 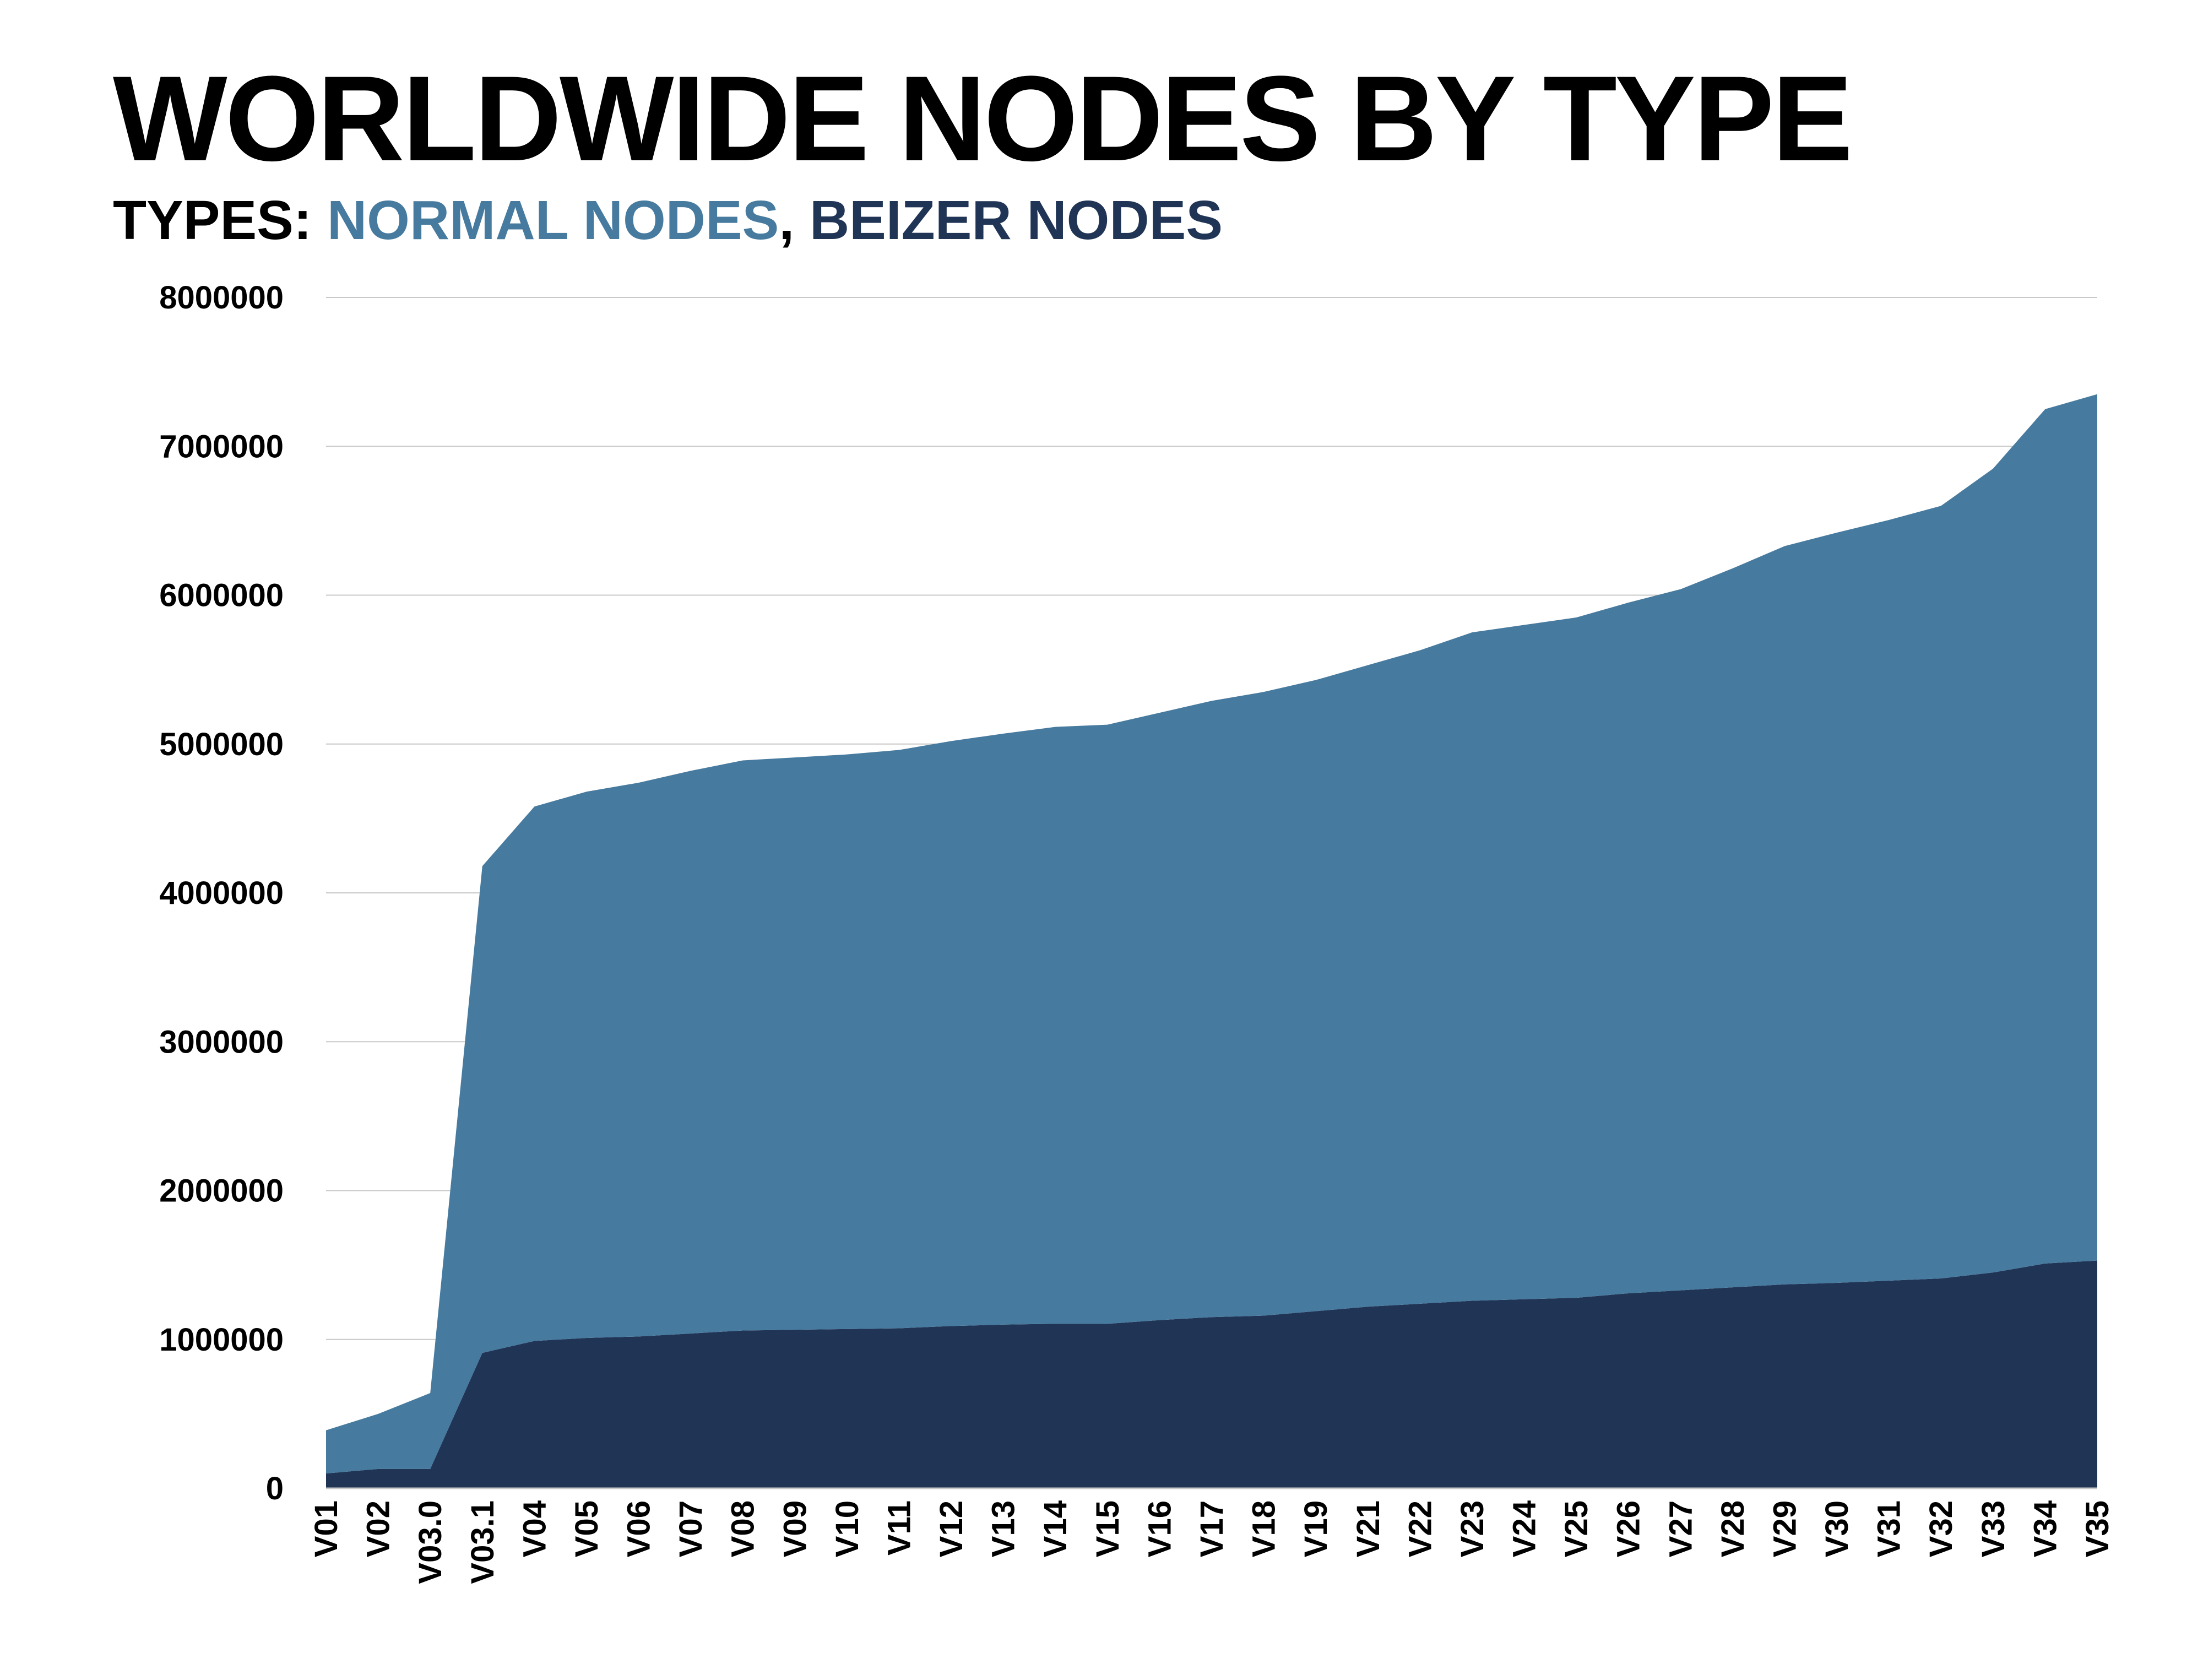 I want to click on x-tick-label: V32, so click(x=1941, y=1529).